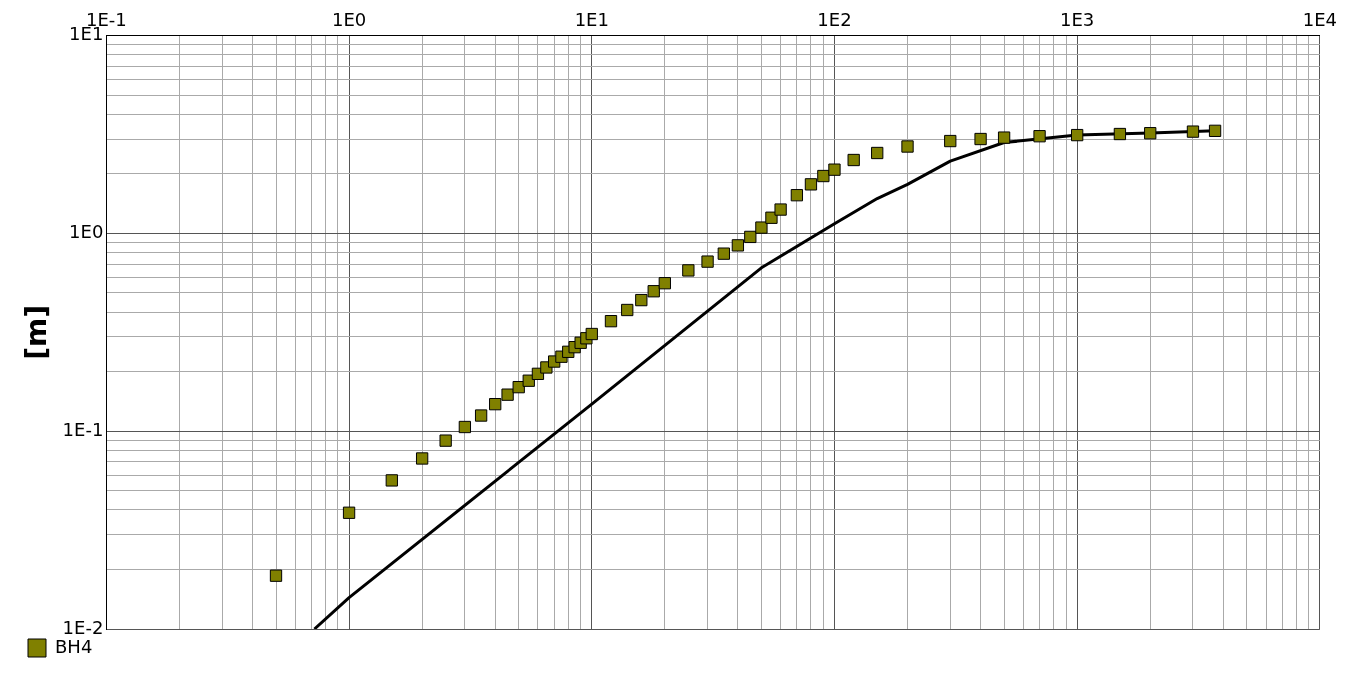  What do you see at coordinates (591, 20) in the screenshot?
I see `x-tick-label: 1E1` at bounding box center [591, 20].